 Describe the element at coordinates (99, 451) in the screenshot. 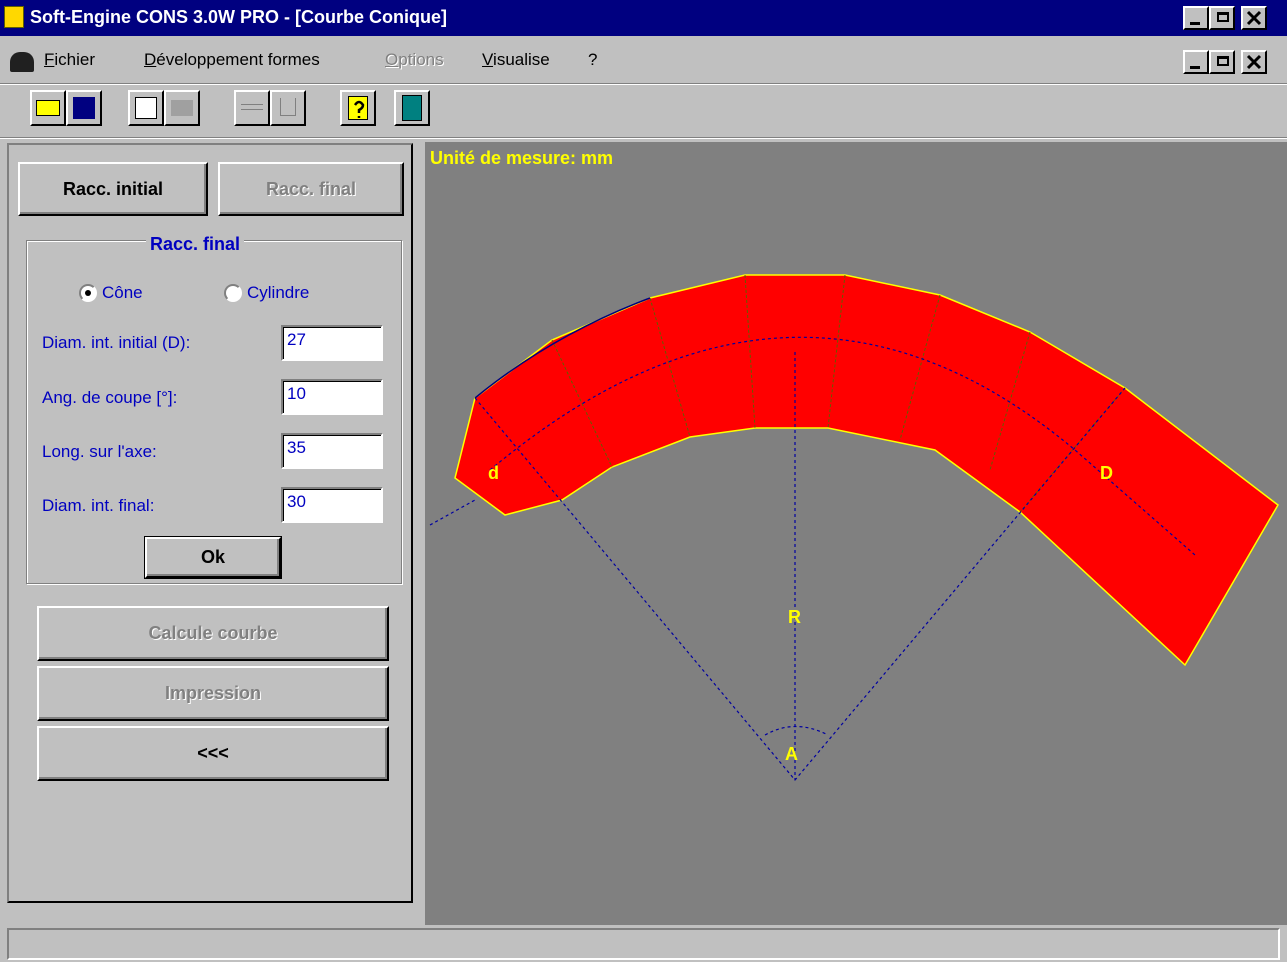

I see `field-label: Long. sur l'axe:` at that location.